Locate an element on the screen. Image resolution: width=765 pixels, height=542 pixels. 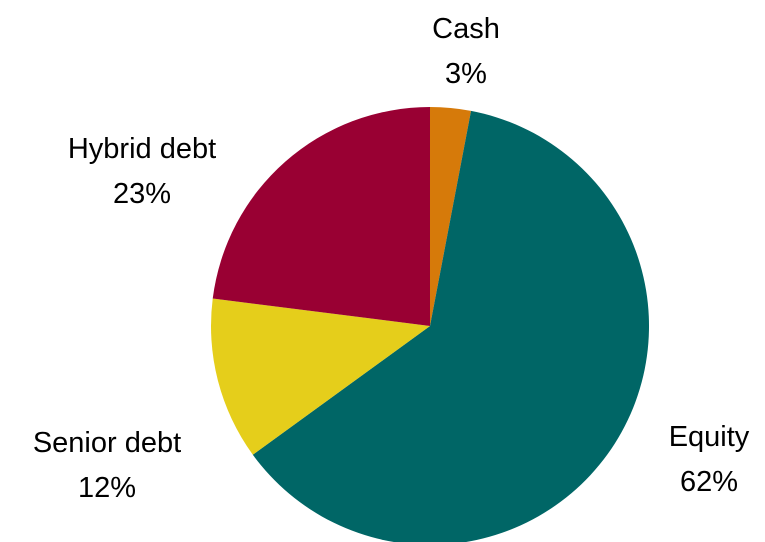
label-hybrid-debt: Hybrid debt 23% is located at coordinates (142, 171).